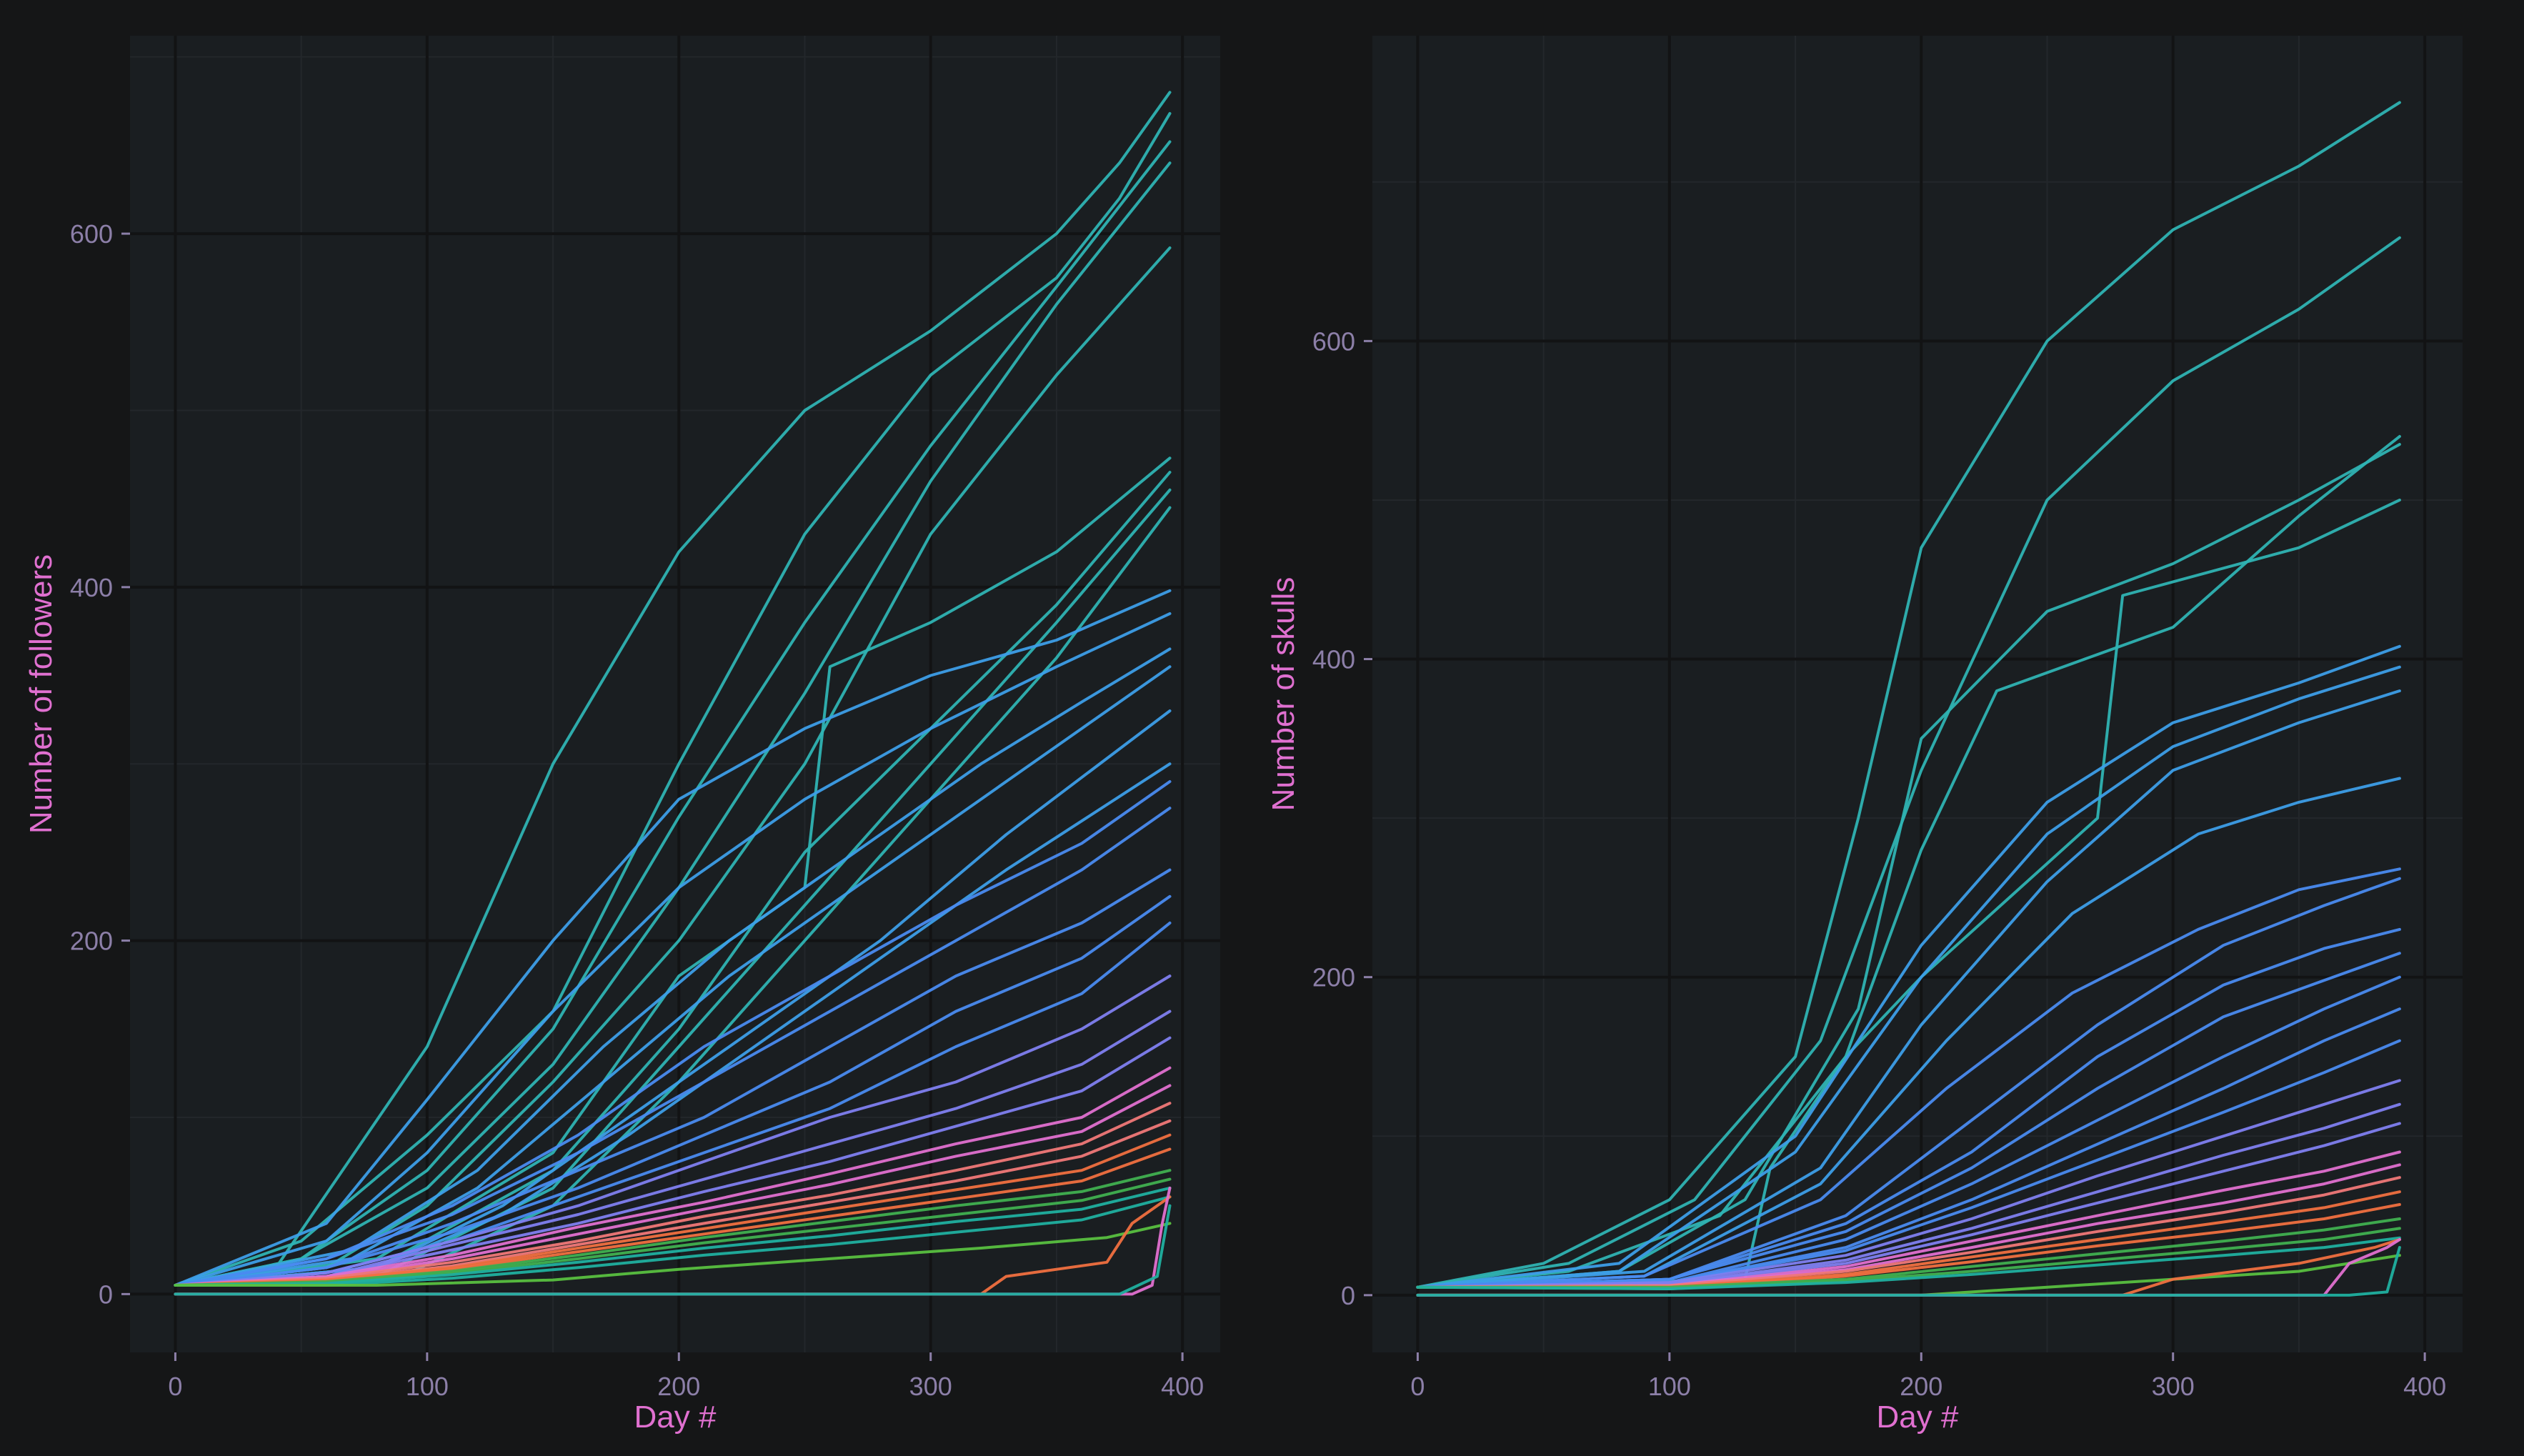  I want to click on followers-y-tick-label: 0, so click(106, 1294).